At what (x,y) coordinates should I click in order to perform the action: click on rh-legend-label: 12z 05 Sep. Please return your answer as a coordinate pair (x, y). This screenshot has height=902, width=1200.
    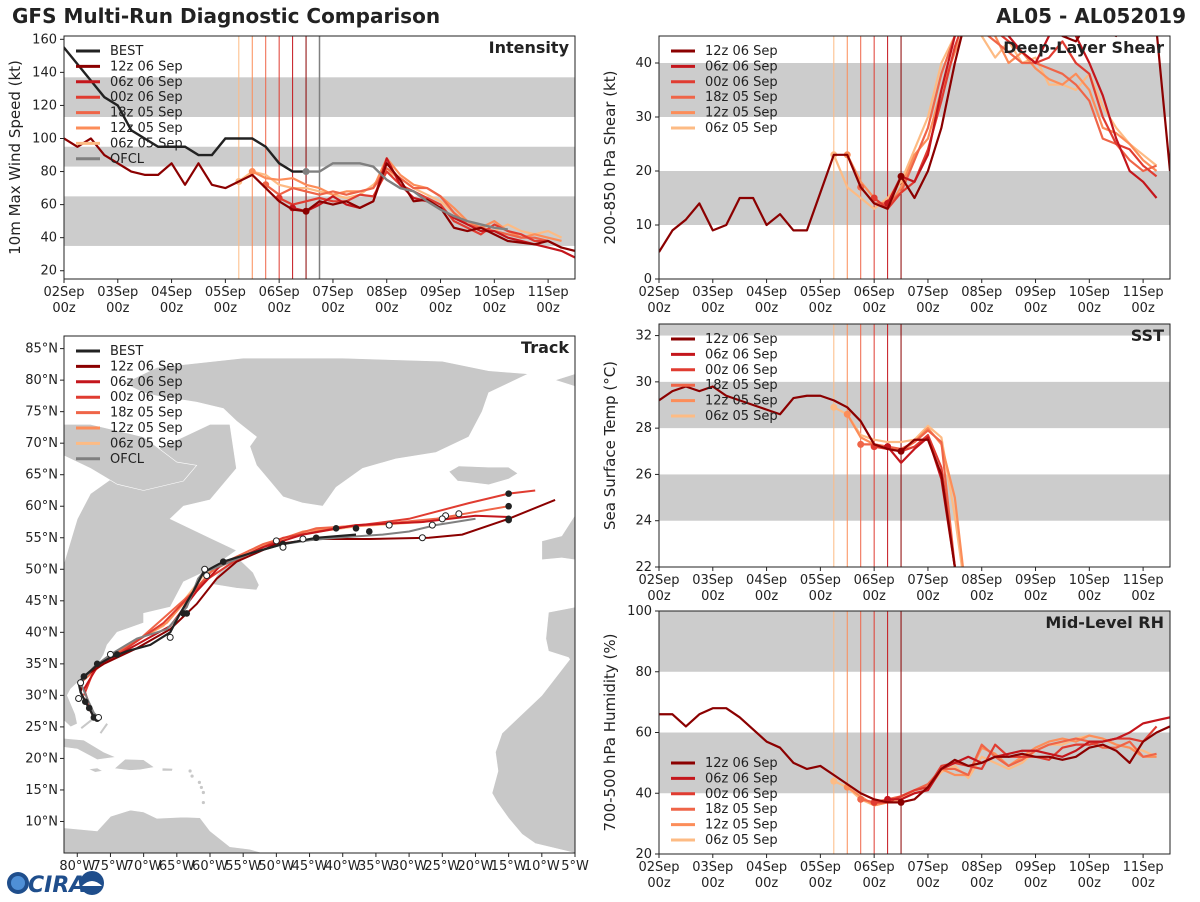
    Looking at the image, I should click on (741, 825).